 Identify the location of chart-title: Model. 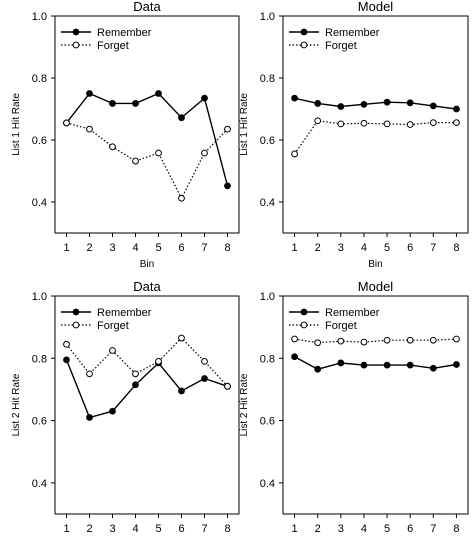
(376, 7).